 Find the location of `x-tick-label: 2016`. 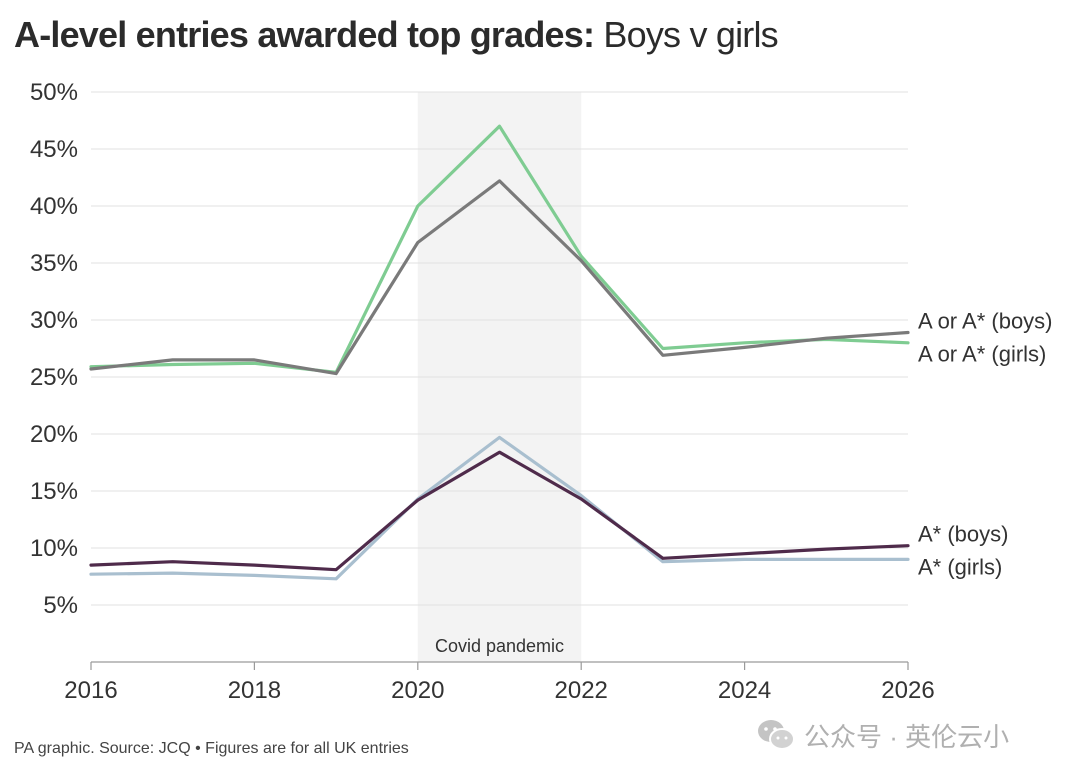

x-tick-label: 2016 is located at coordinates (90, 690).